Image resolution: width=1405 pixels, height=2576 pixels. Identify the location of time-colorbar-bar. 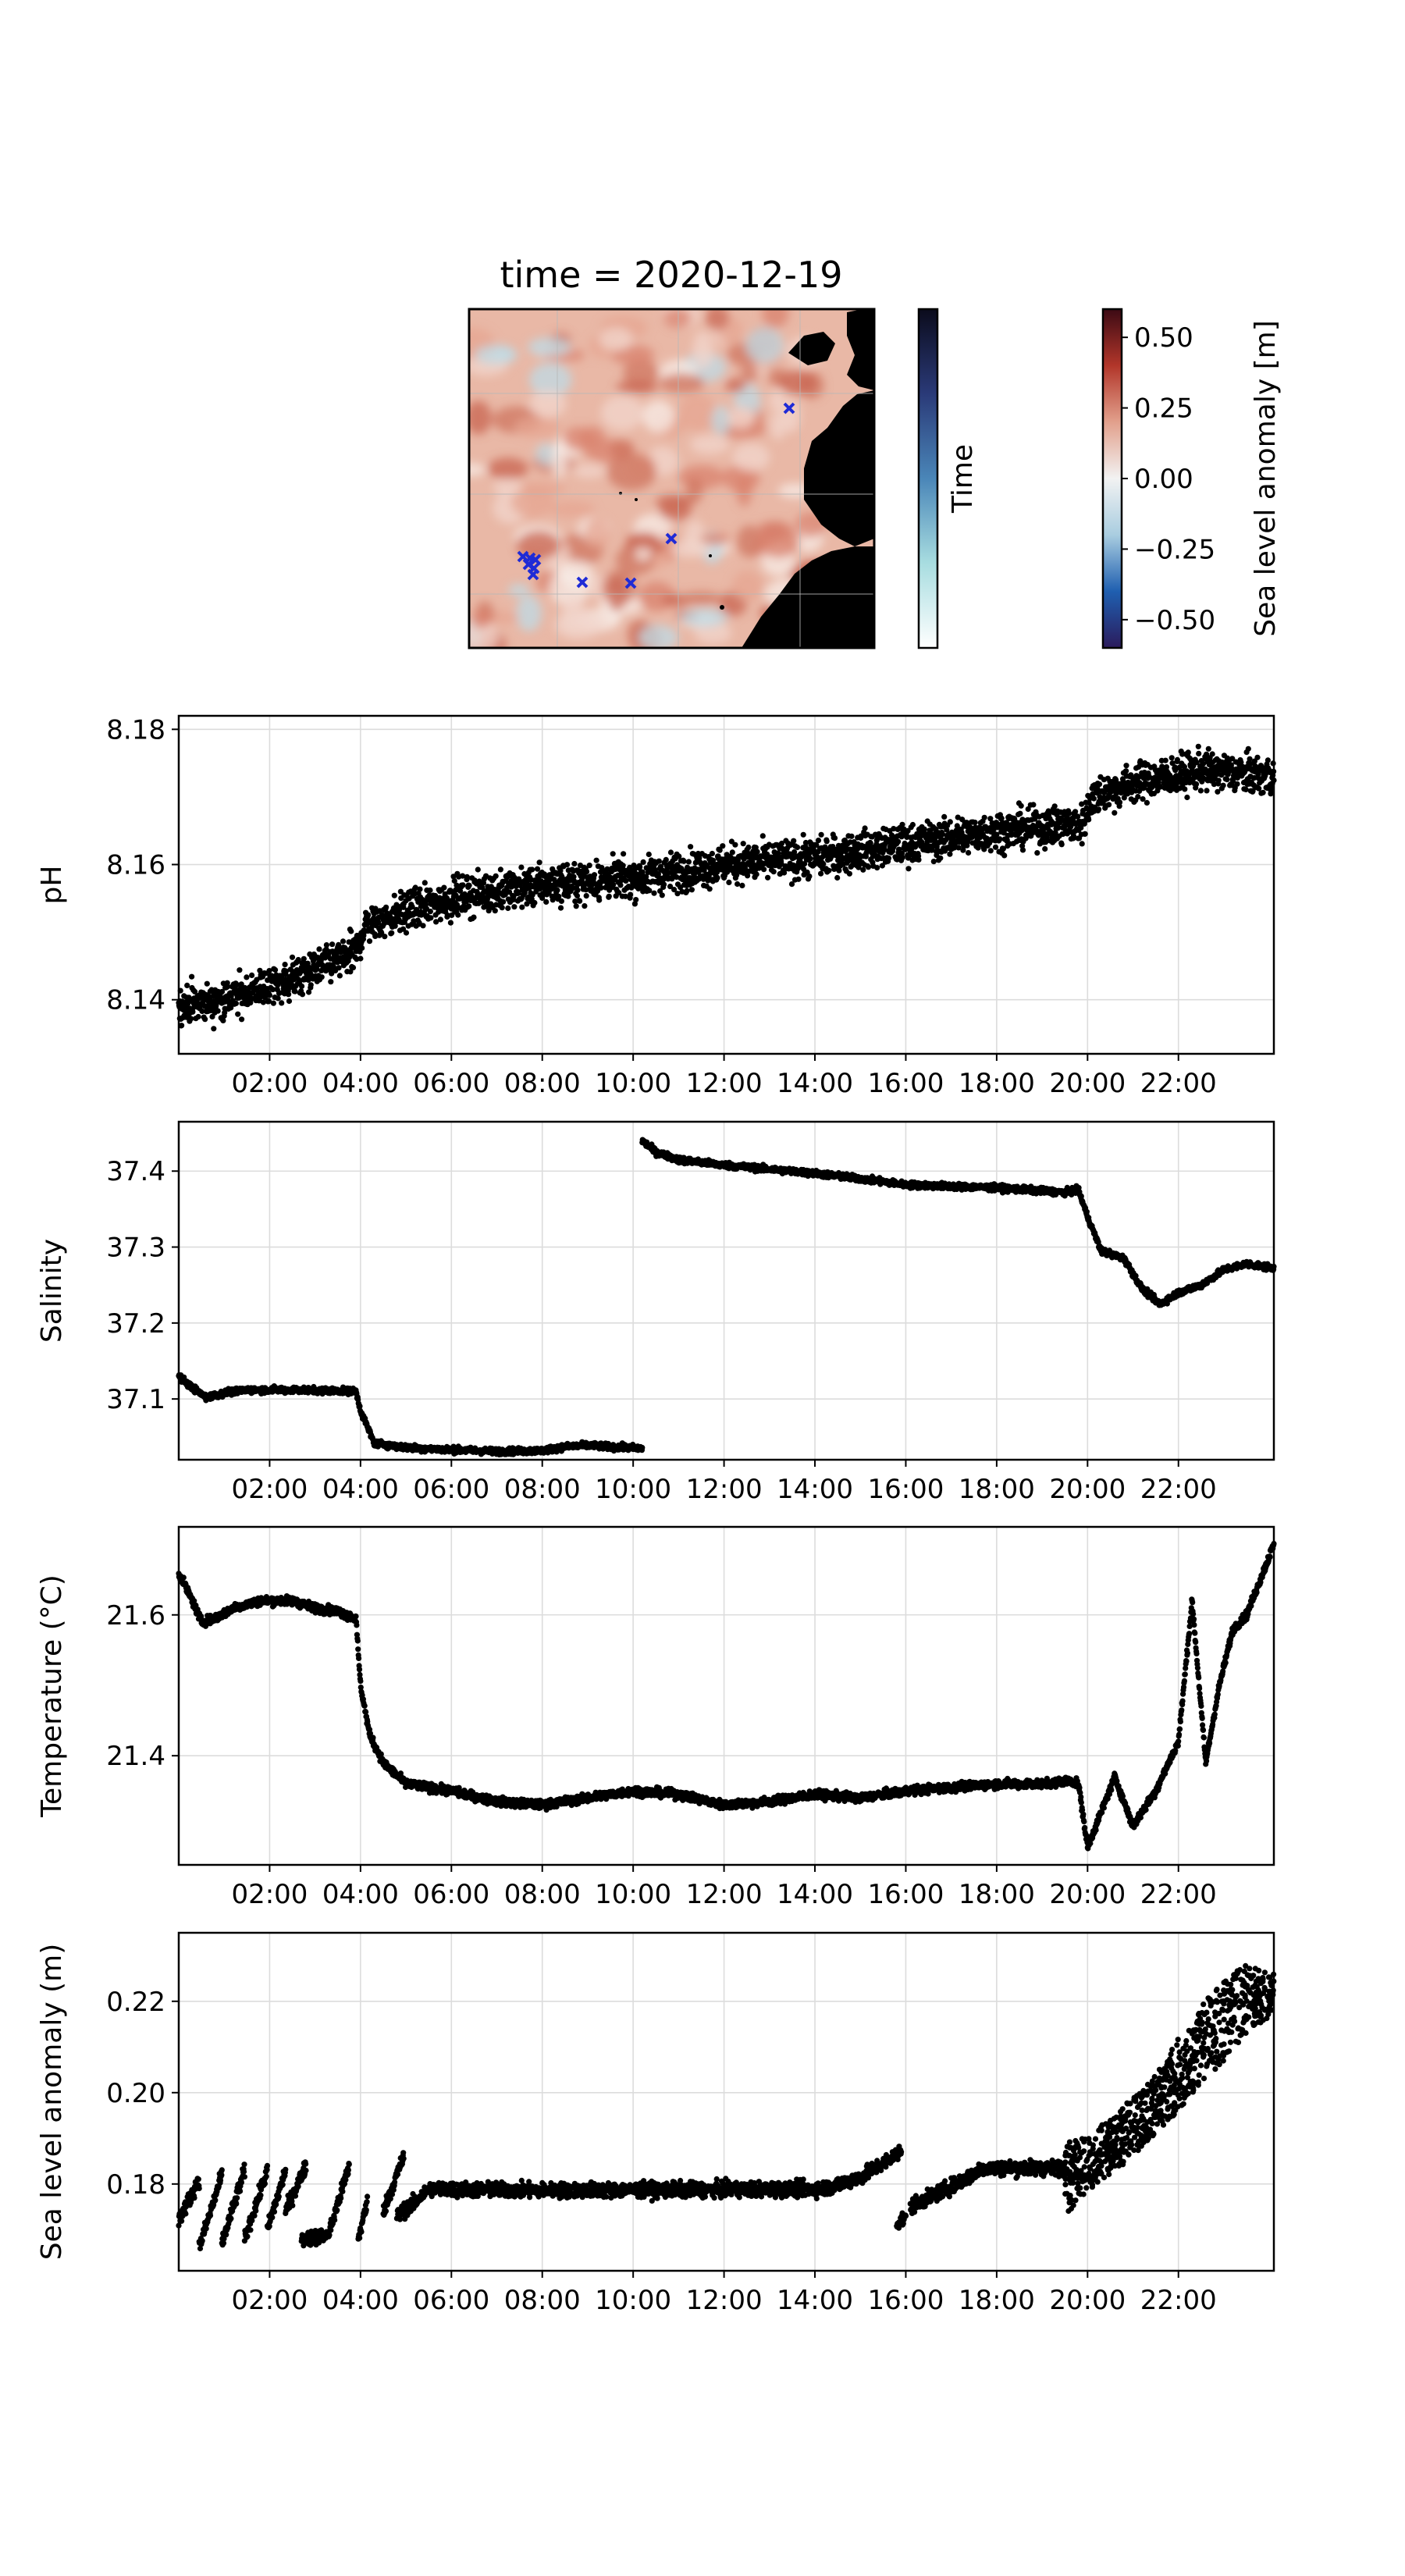
(928, 478).